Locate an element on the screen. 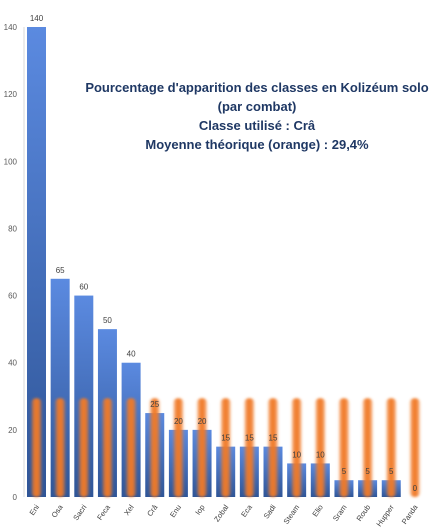 The width and height of the screenshot is (438, 532). data-label: 40 is located at coordinates (131, 354).